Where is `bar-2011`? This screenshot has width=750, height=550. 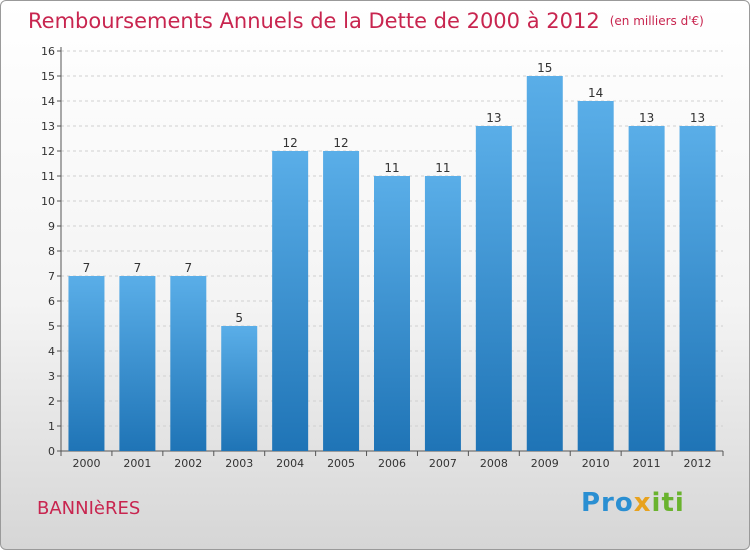 bar-2011 is located at coordinates (646, 288).